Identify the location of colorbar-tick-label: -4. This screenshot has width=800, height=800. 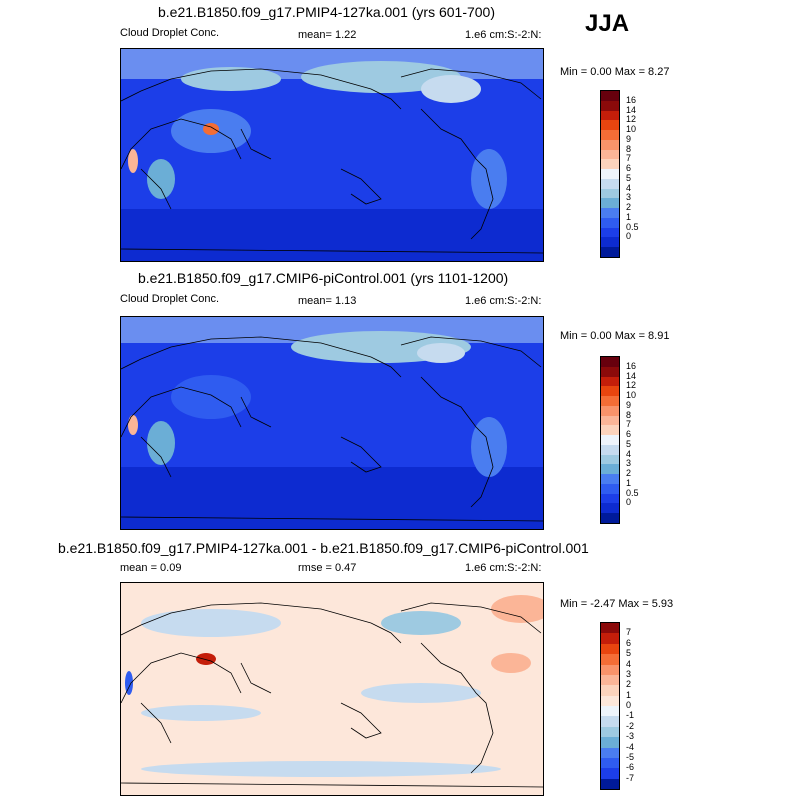
(630, 746).